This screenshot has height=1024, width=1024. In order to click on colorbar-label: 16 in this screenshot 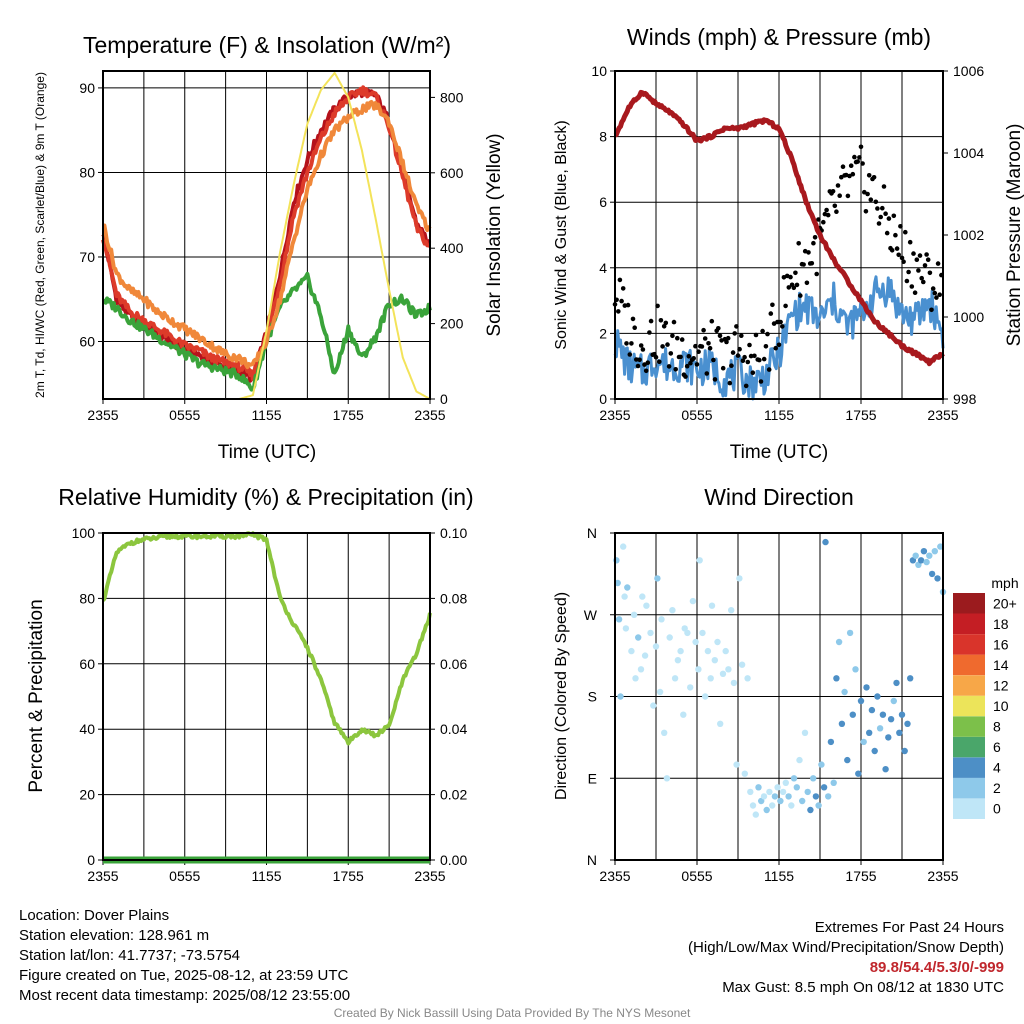, I will do `click(1001, 644)`.